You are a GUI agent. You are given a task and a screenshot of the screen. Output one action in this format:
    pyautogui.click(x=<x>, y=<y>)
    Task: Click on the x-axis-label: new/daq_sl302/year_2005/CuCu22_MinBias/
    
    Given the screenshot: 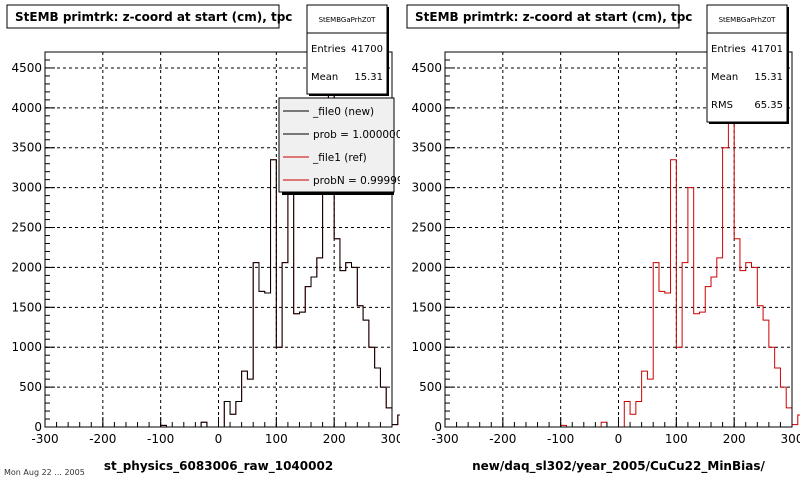 What is the action you would take?
    pyautogui.click(x=618, y=466)
    